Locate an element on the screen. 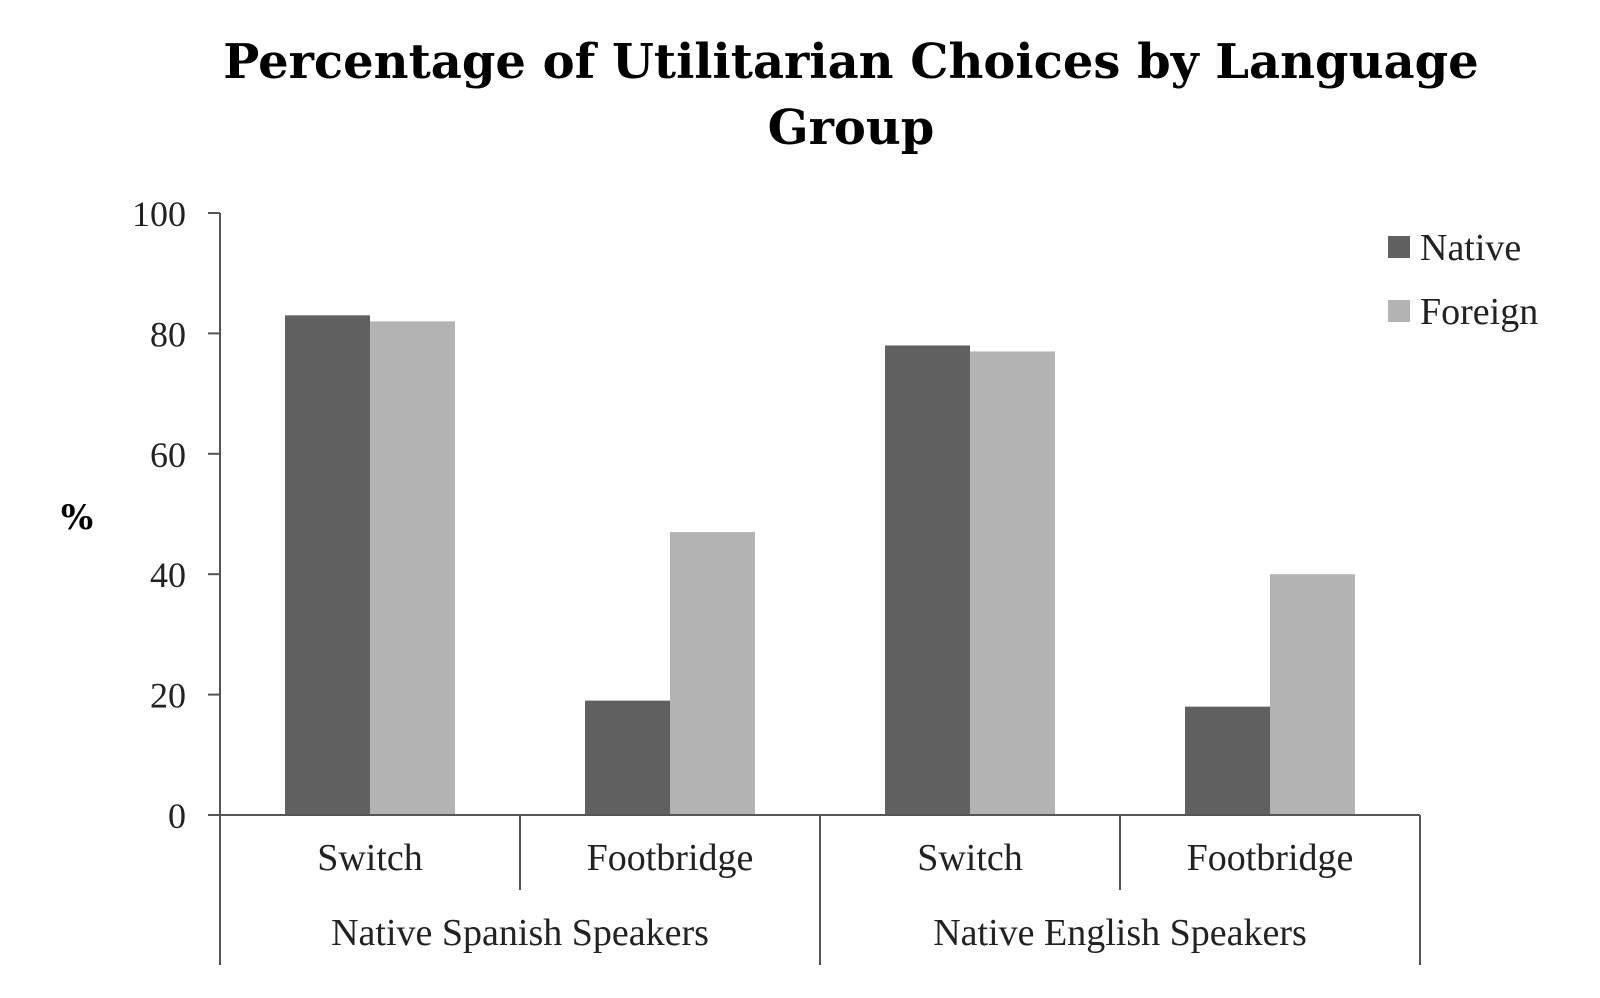 This screenshot has width=1600, height=998. x-group-label: Native Spanish Speakers is located at coordinates (520, 933).